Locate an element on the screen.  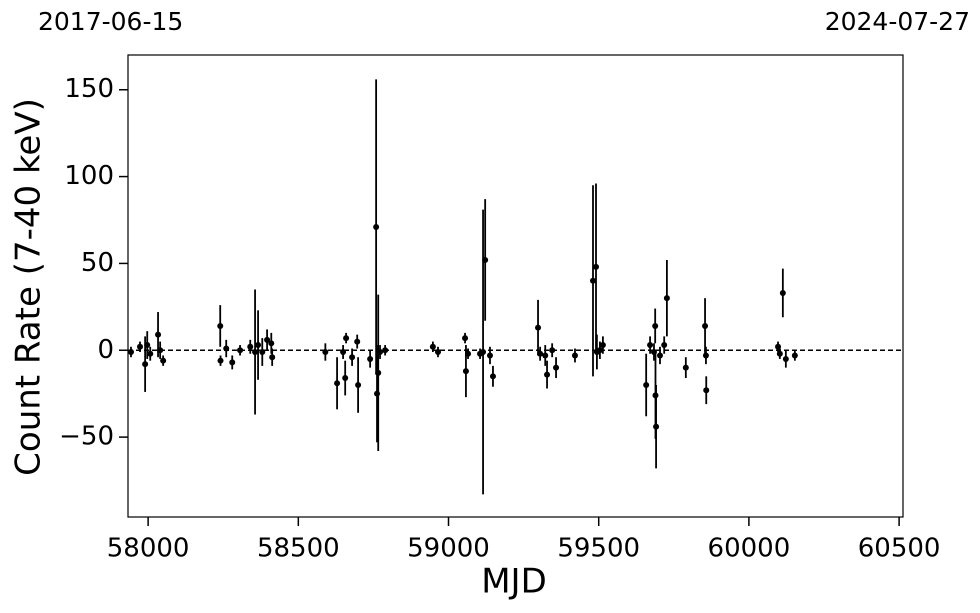
y-axis-label: Count Rate (7-40 keV) is located at coordinates (29, 287).